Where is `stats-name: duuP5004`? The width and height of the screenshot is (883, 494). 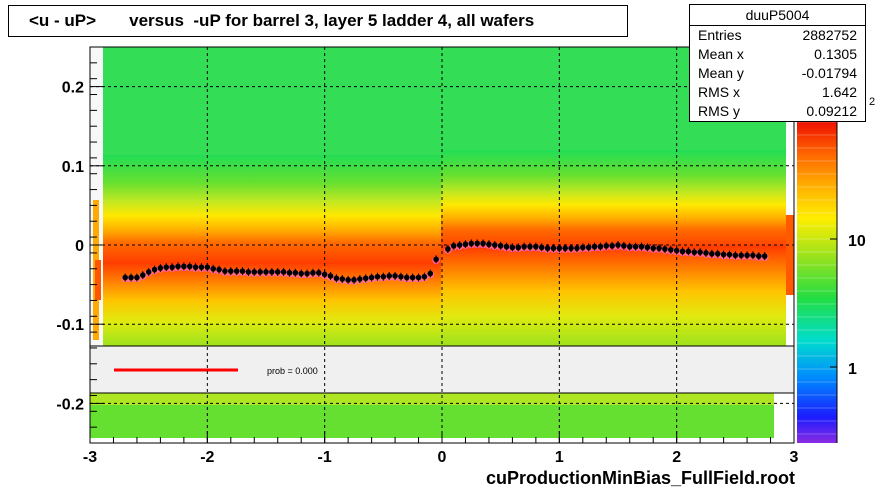
stats-name: duuP5004 is located at coordinates (777, 15).